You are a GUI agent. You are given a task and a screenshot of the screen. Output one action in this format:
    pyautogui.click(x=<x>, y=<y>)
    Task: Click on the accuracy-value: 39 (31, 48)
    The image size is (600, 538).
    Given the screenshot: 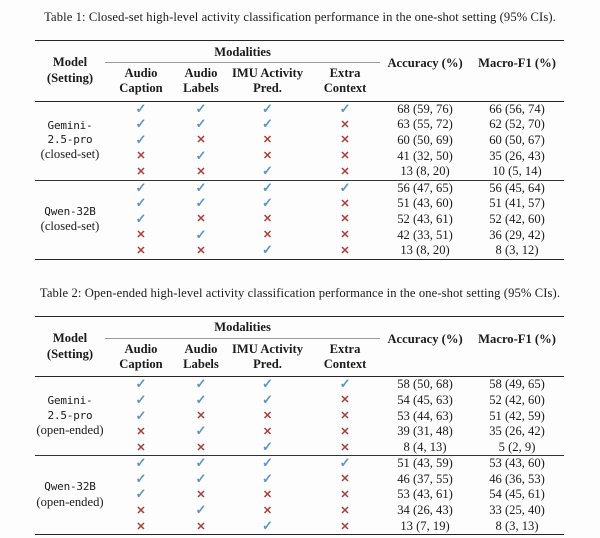 What is the action you would take?
    pyautogui.click(x=425, y=431)
    